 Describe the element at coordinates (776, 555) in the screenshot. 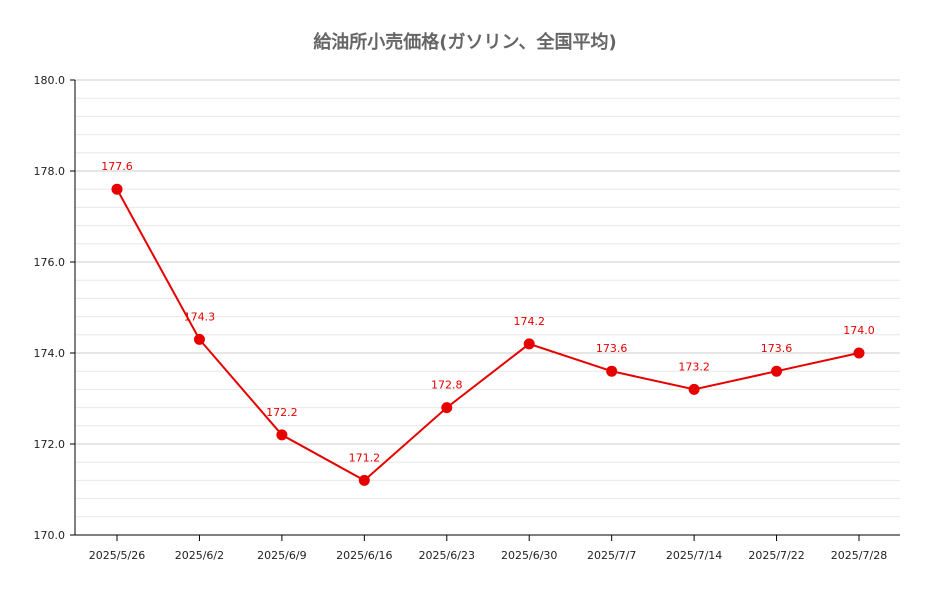

I see `x-tick-label: 2025/7/22` at that location.